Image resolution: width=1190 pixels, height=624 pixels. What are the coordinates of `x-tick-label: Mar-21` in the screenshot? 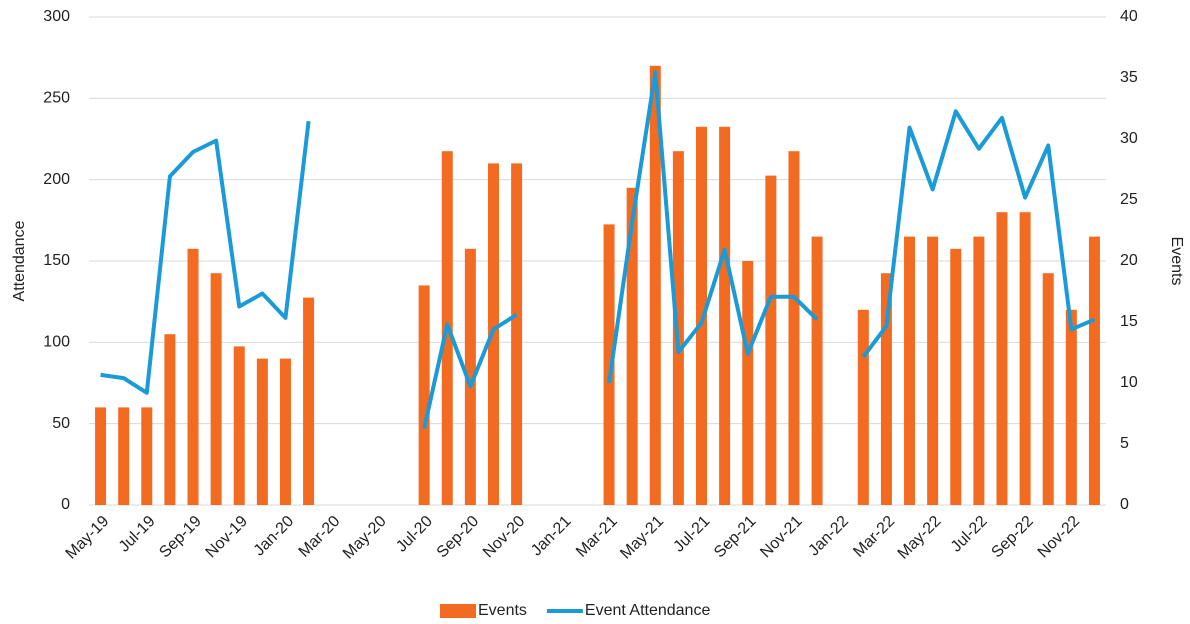 It's located at (597, 537).